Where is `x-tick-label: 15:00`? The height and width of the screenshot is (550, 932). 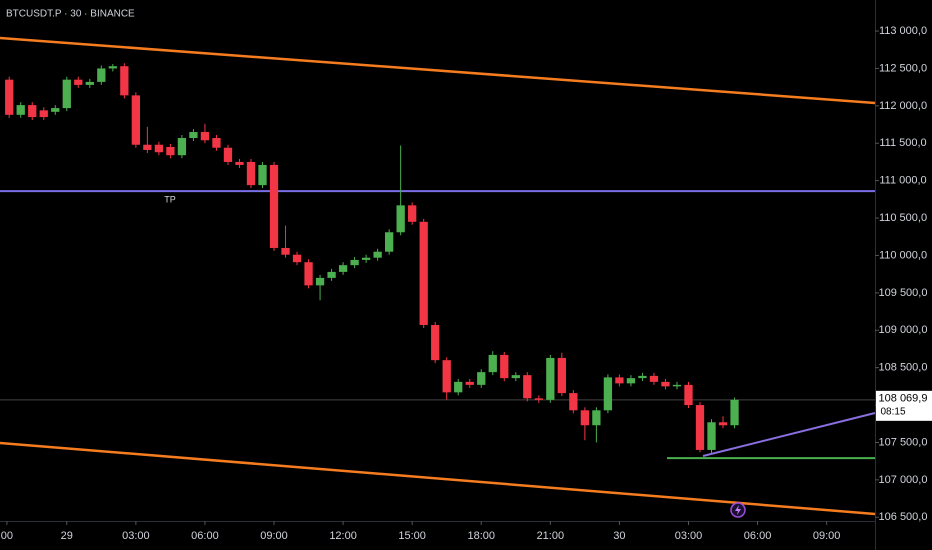
x-tick-label: 15:00 is located at coordinates (412, 536).